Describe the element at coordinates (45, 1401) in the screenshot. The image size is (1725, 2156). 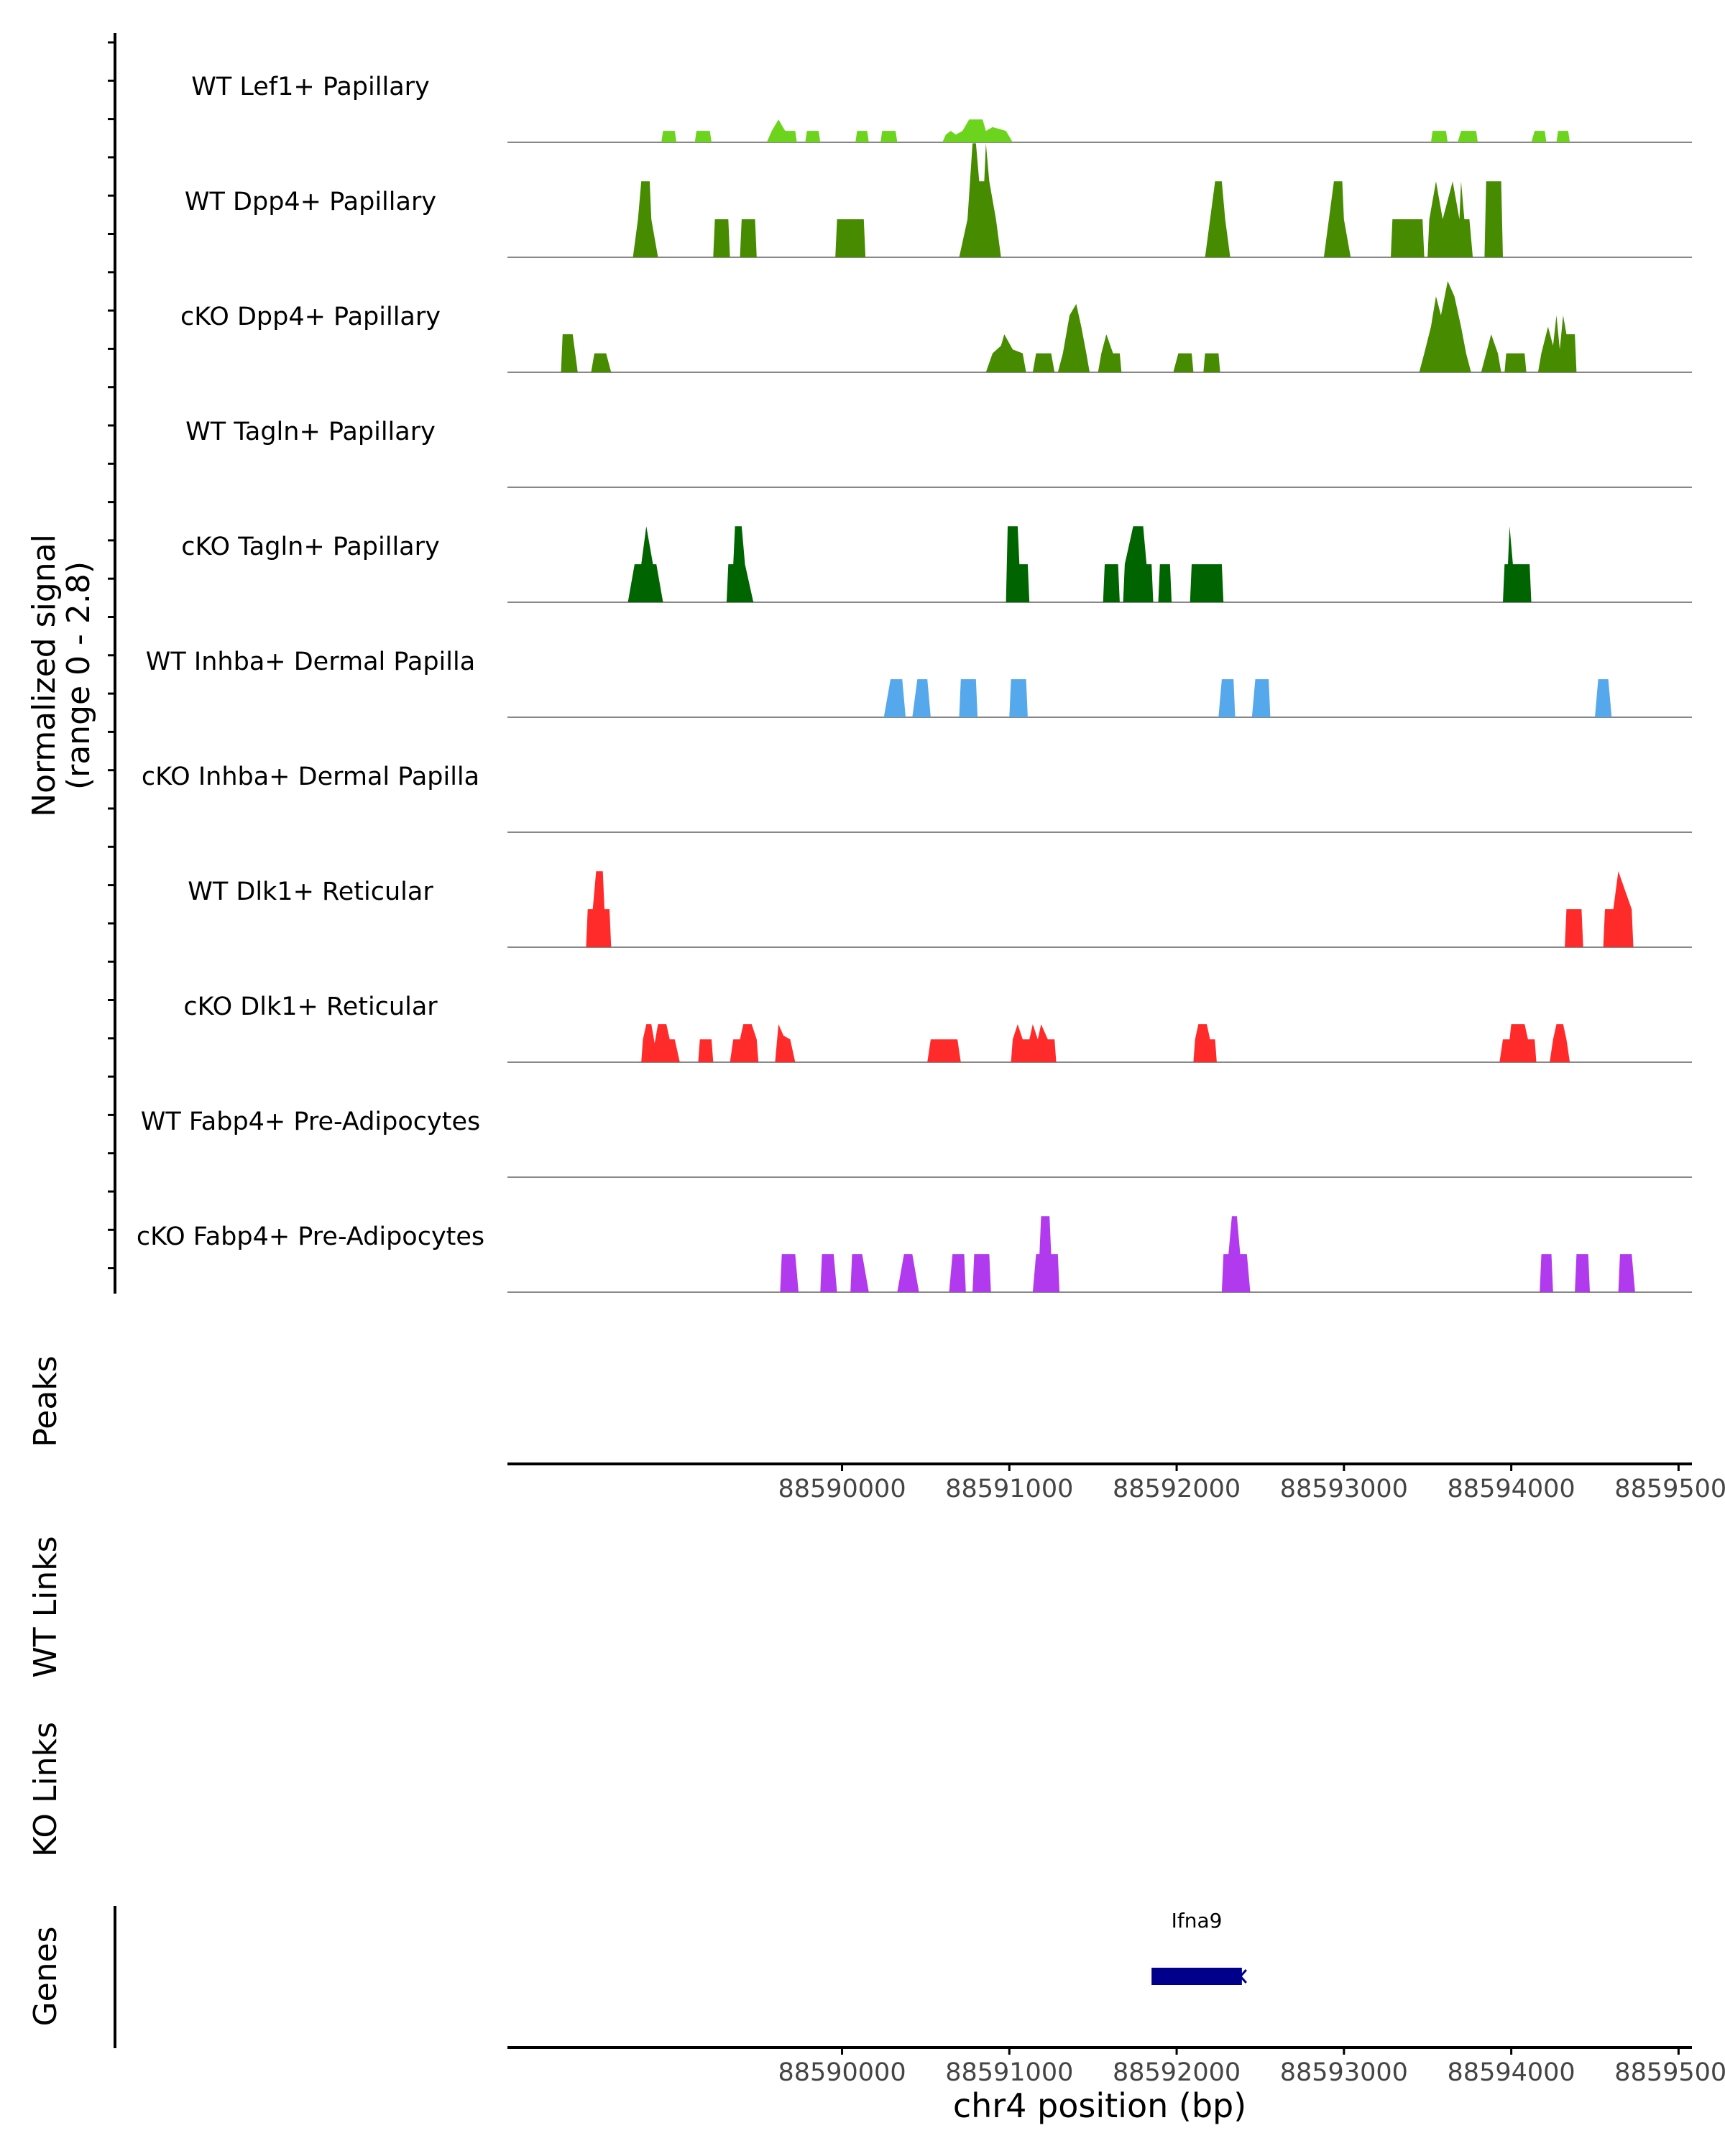
I see `panel-label-peaks: Peaks` at that location.